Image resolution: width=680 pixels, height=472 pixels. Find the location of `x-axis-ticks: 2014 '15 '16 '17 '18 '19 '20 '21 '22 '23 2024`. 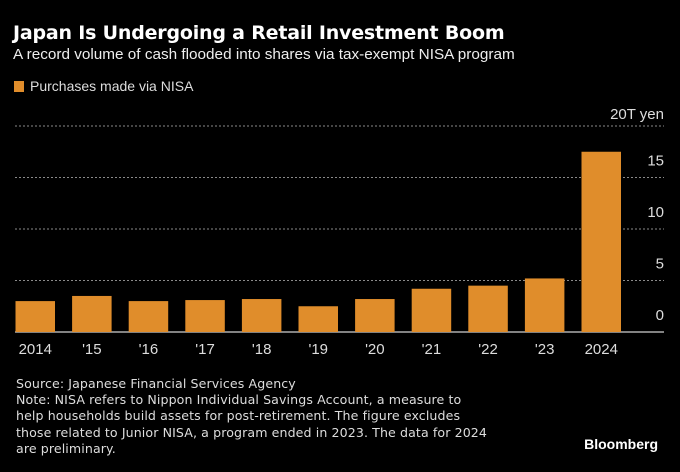

x-axis-ticks: 2014 '15 '16 '17 '18 '19 '20 '21 '22 '23 2024 is located at coordinates (318, 349).